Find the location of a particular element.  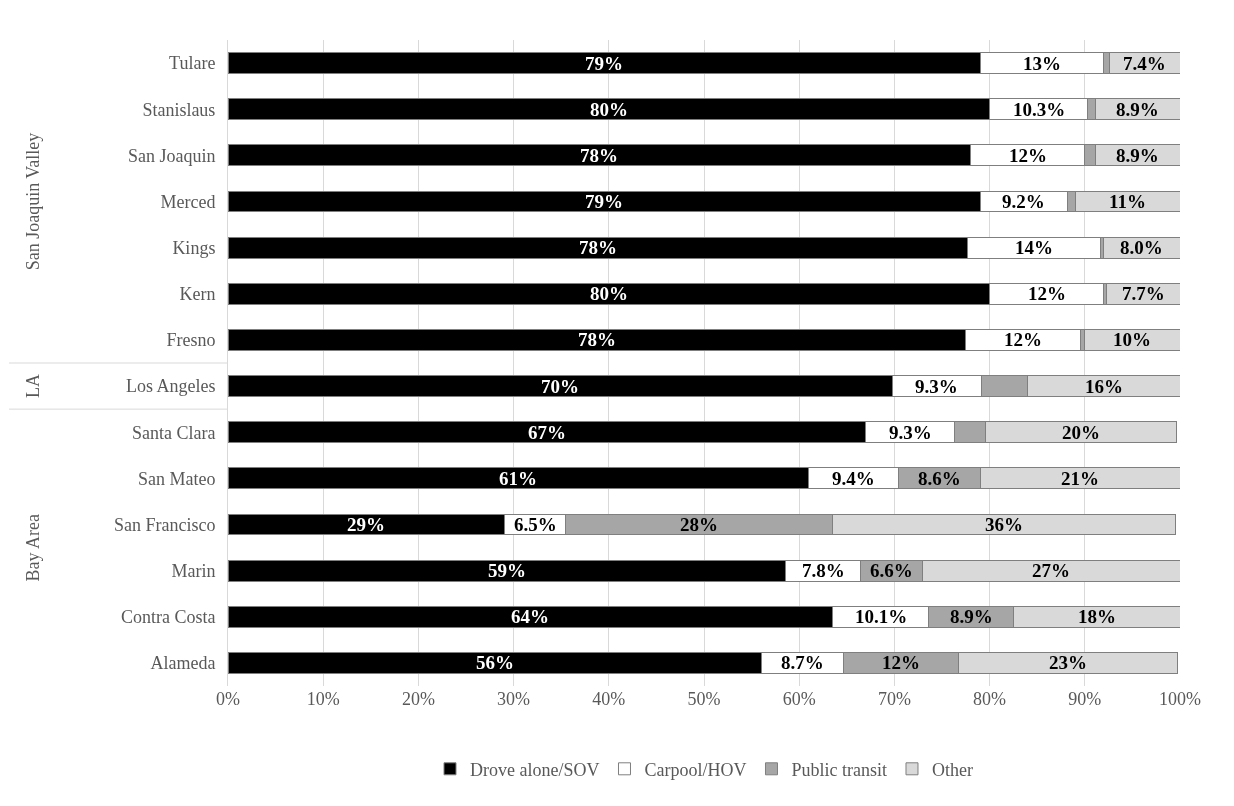

data-label: 10% is located at coordinates (1132, 339).